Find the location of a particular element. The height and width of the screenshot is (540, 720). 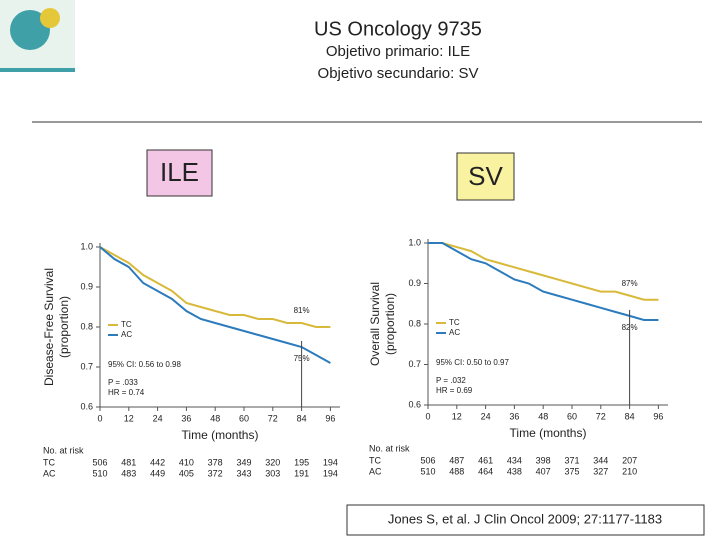

citation-box is located at coordinates (525, 520).